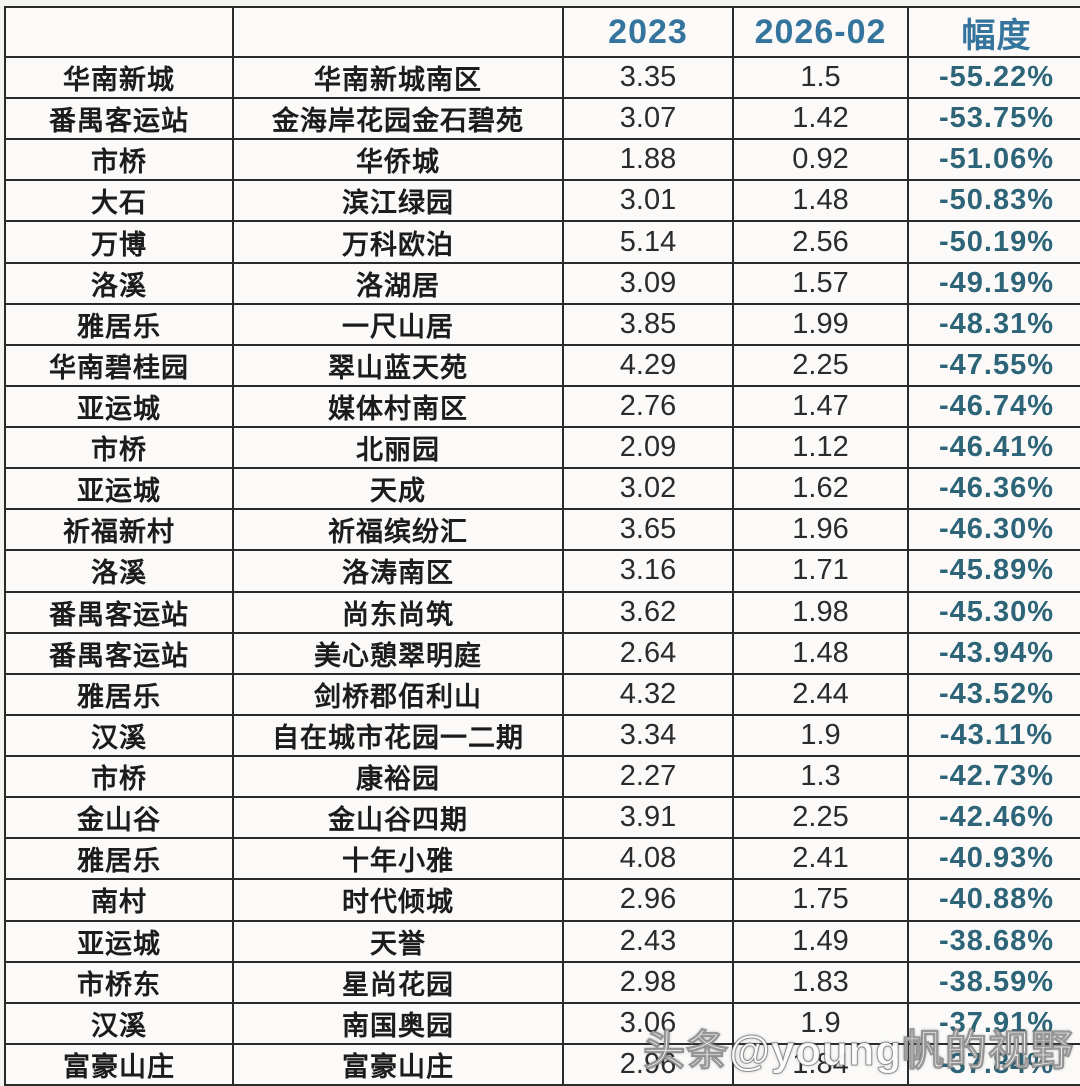 This screenshot has width=1080, height=1086. What do you see at coordinates (821, 819) in the screenshot?
I see `cell-2026-02: 2.25` at bounding box center [821, 819].